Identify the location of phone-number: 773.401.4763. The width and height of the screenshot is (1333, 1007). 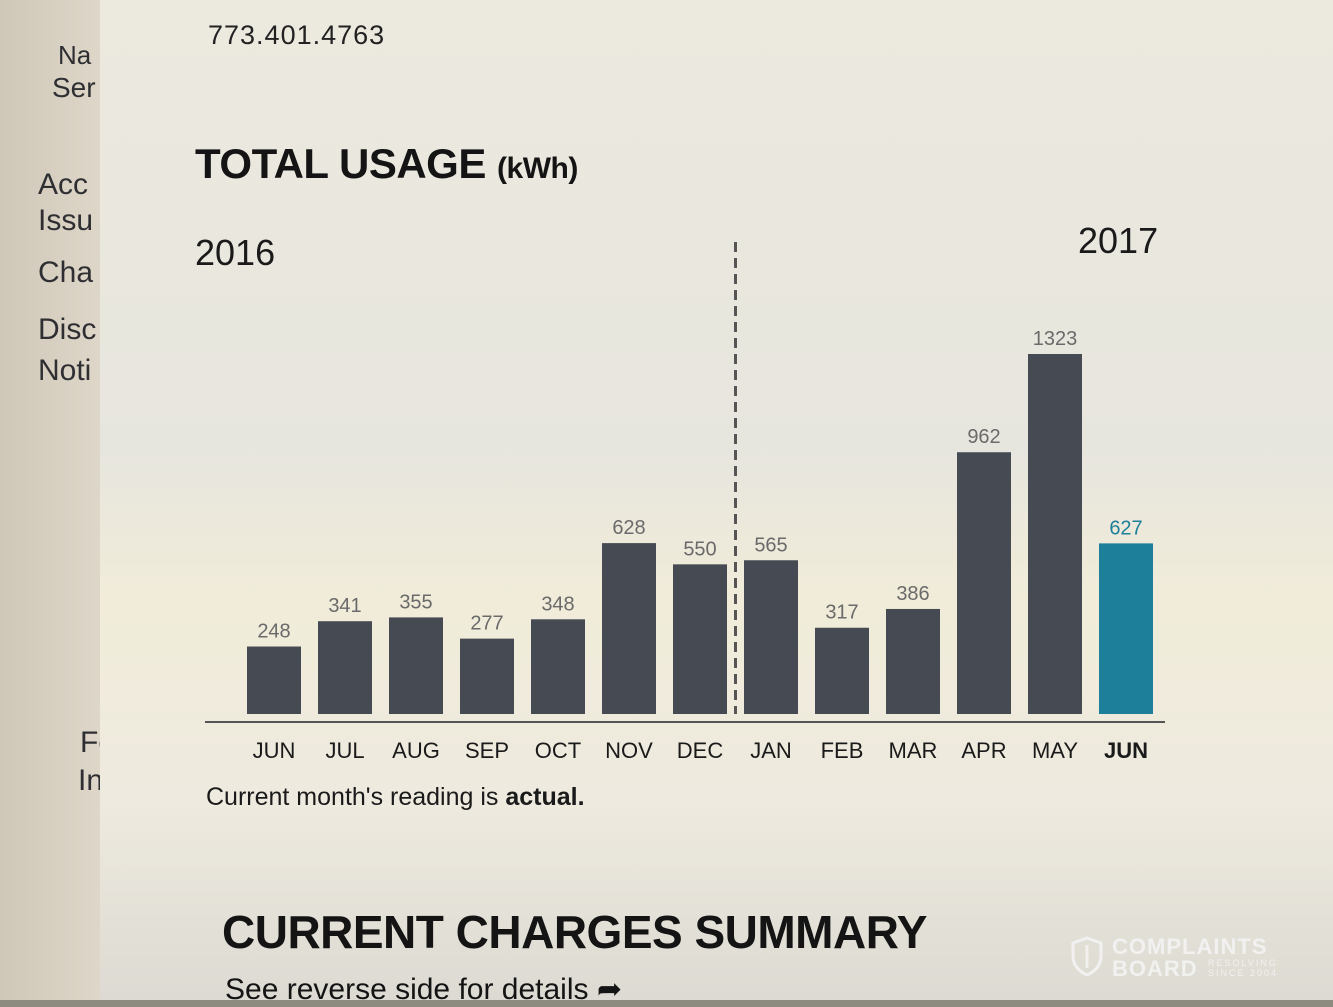
(297, 35).